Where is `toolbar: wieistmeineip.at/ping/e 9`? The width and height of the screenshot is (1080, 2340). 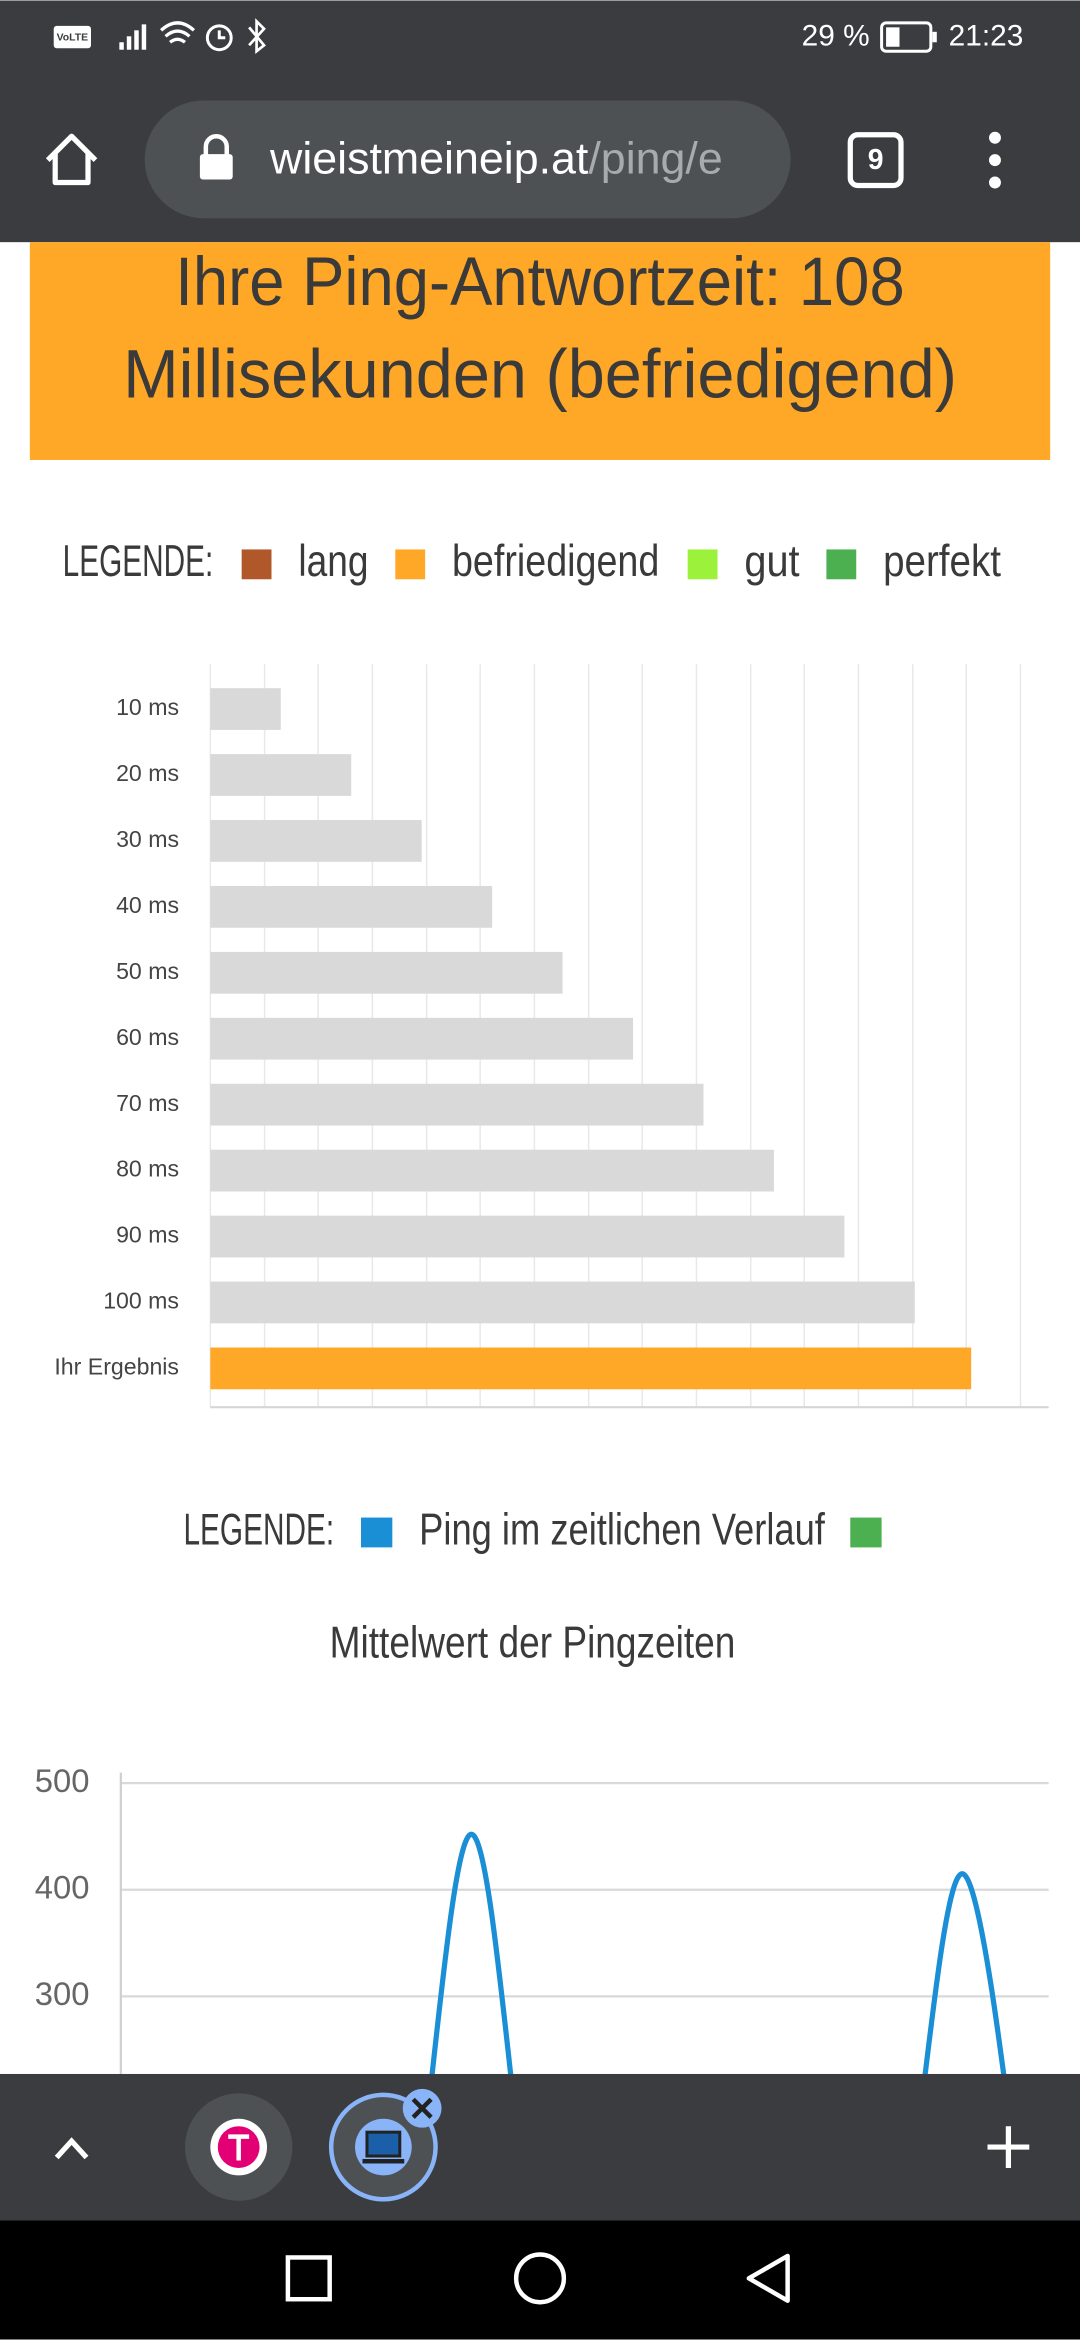 toolbar: wieistmeineip.at/ping/e 9 is located at coordinates (523, 159).